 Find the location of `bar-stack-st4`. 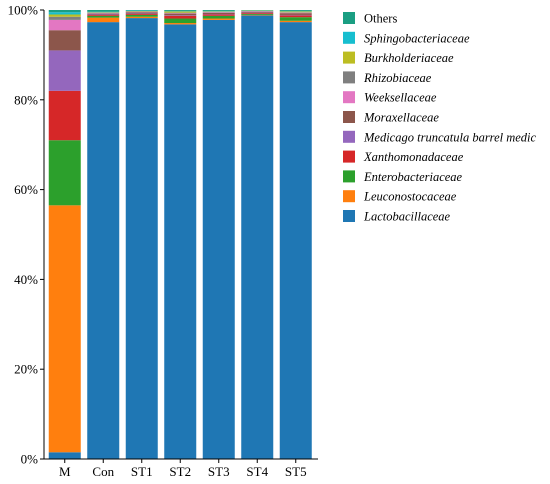

bar-stack-st4 is located at coordinates (257, 234).